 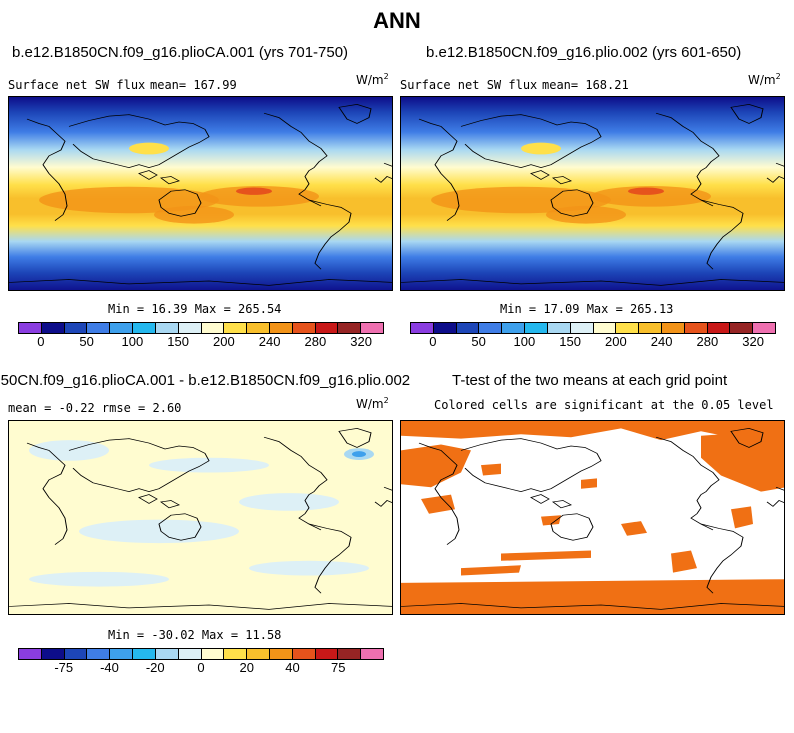 I want to click on minmax-top-right: Min = 17.09 Max = 265.13, so click(x=587, y=309).